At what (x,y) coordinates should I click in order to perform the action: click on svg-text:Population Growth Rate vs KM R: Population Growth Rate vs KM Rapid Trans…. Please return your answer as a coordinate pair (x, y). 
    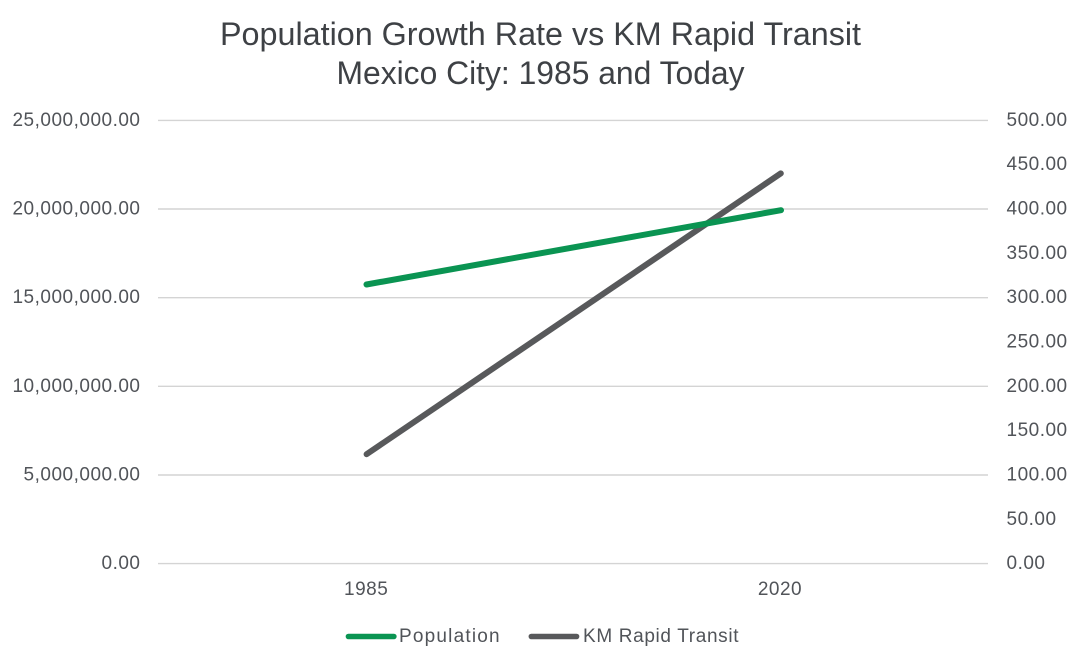
    Looking at the image, I should click on (540, 34).